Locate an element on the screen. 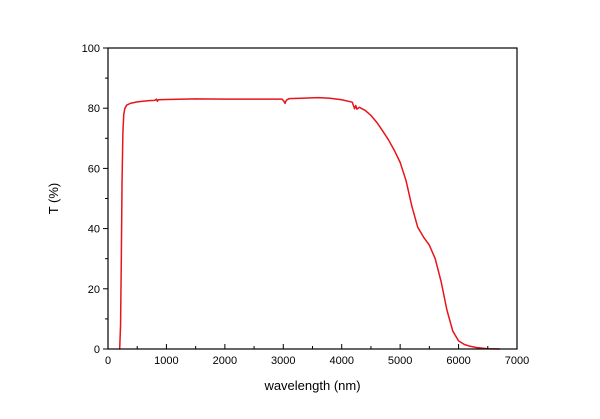  x-axis-label: wavelength (nm) is located at coordinates (311, 385).